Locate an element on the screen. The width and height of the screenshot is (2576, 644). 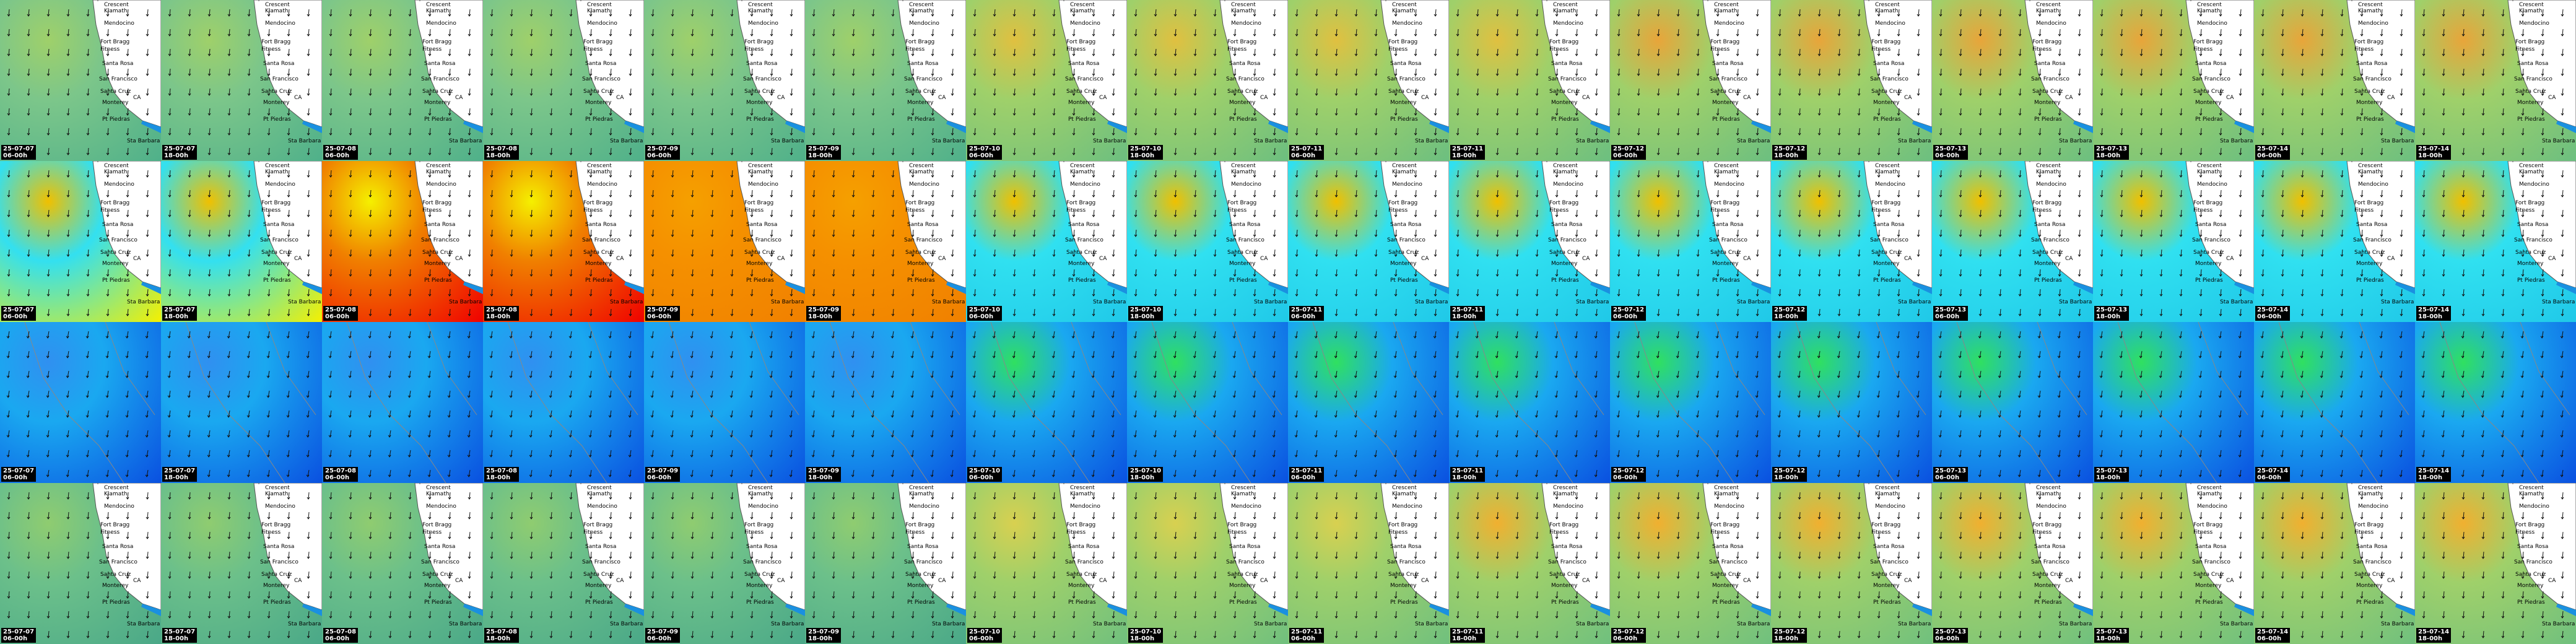
place-label: Crescent is located at coordinates (921, 488).